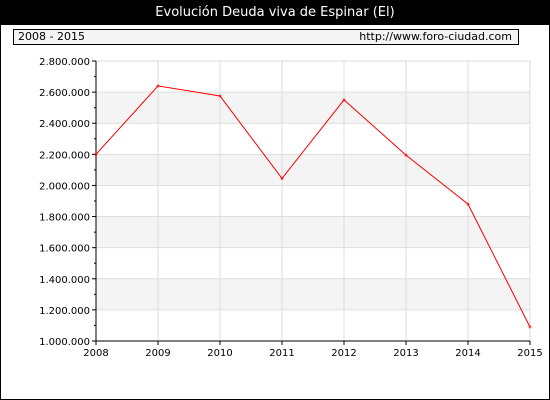 The height and width of the screenshot is (400, 550). What do you see at coordinates (64, 155) in the screenshot?
I see `y-tick-label: 2.200.000` at bounding box center [64, 155].